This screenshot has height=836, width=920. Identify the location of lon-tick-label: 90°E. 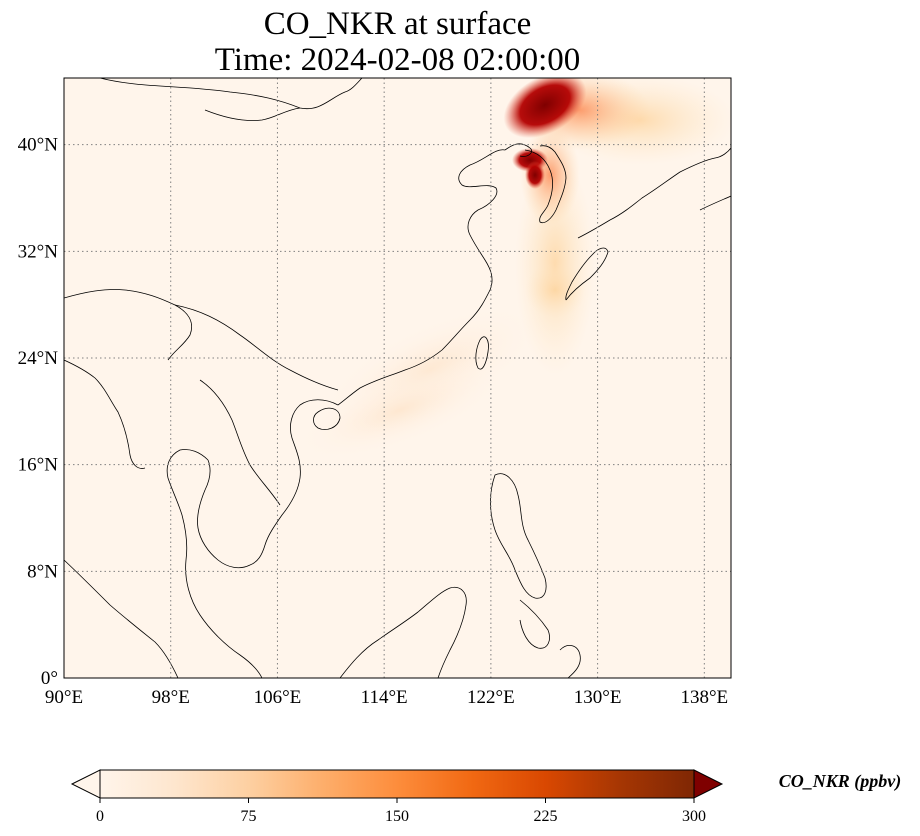
(64, 697).